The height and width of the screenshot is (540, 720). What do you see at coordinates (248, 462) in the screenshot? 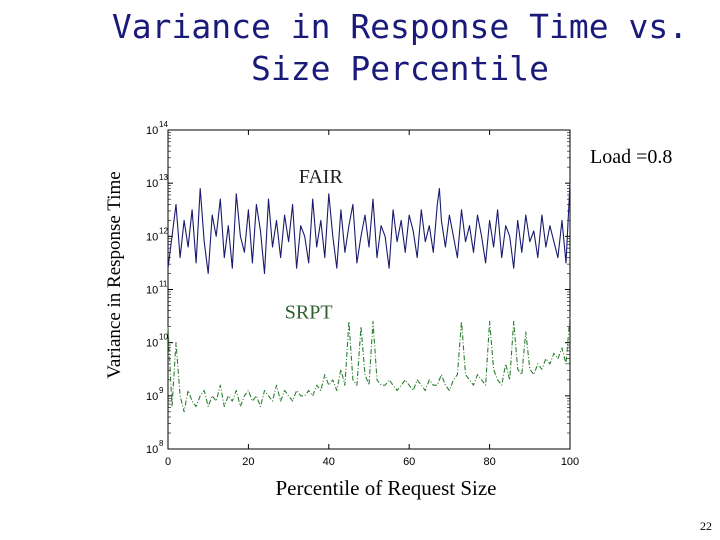
I see `x-tick-label: 20` at bounding box center [248, 462].